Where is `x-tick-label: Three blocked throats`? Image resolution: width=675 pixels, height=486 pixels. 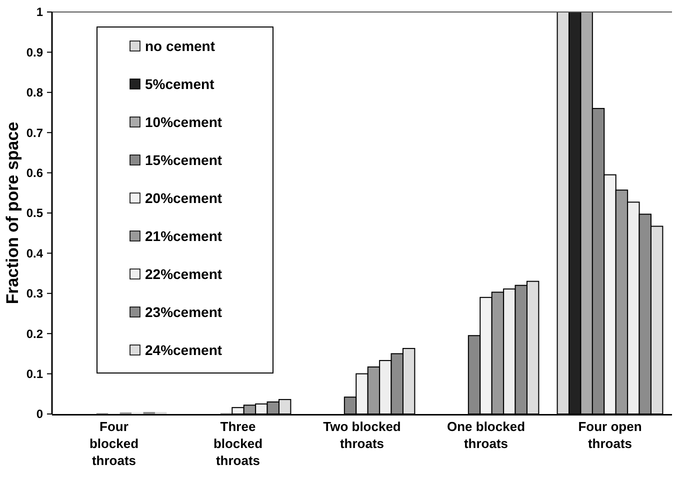 x-tick-label: Three blocked throats is located at coordinates (238, 443).